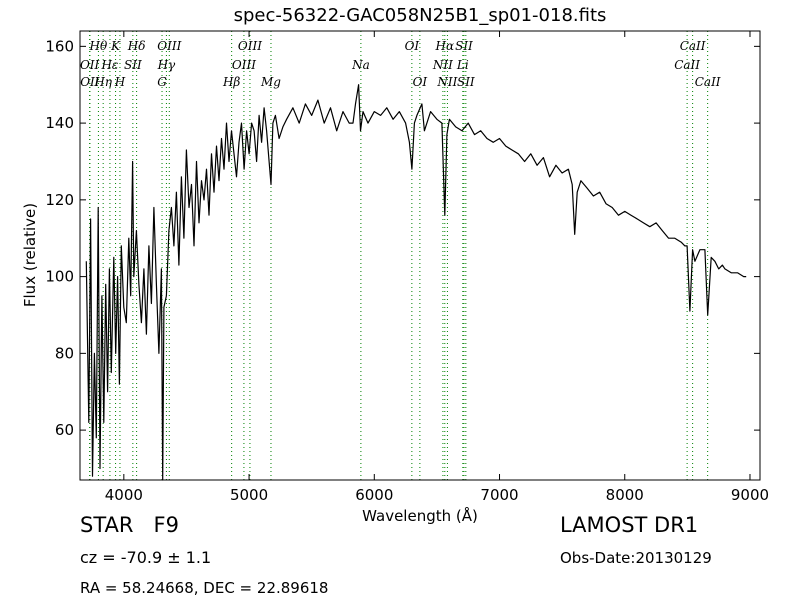  I want to click on line-label-16: Na, so click(360, 65).